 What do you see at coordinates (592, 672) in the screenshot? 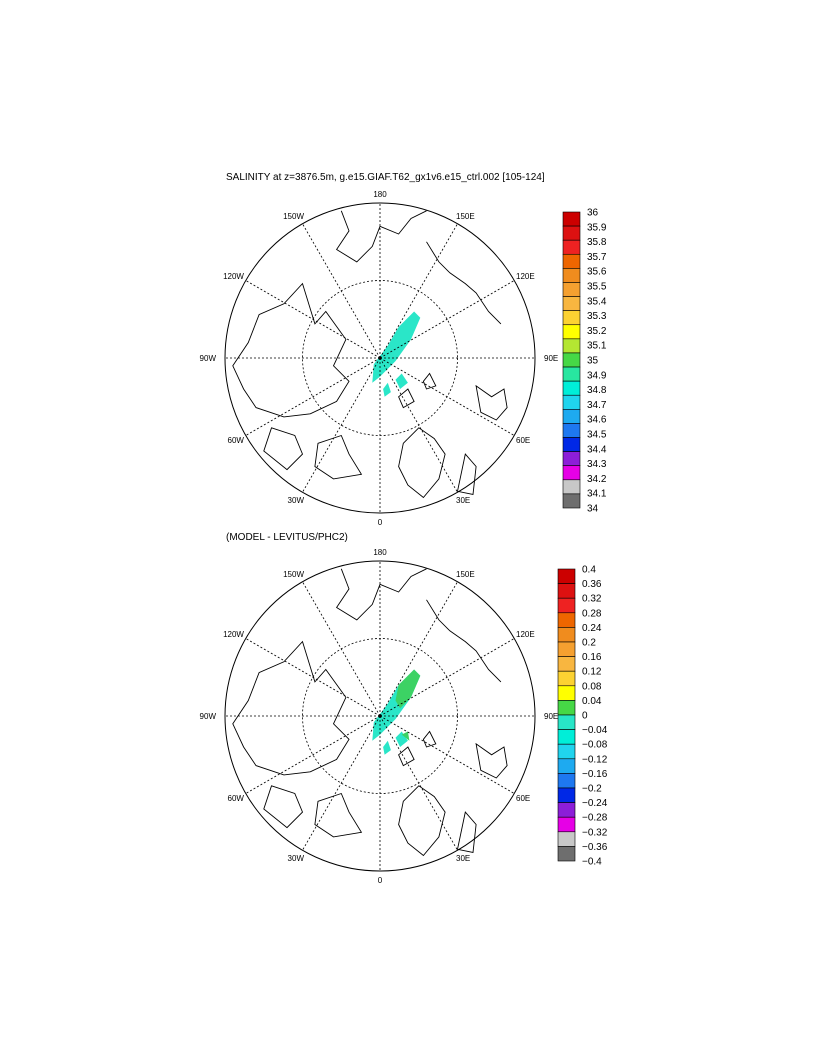
I see `colorbar-label: 0.12` at bounding box center [592, 672].